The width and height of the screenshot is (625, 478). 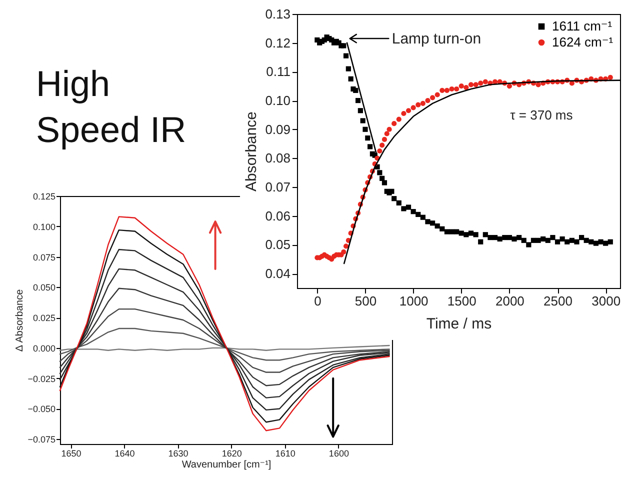 I want to click on y-tick-label: 0.025, so click(x=44, y=318).